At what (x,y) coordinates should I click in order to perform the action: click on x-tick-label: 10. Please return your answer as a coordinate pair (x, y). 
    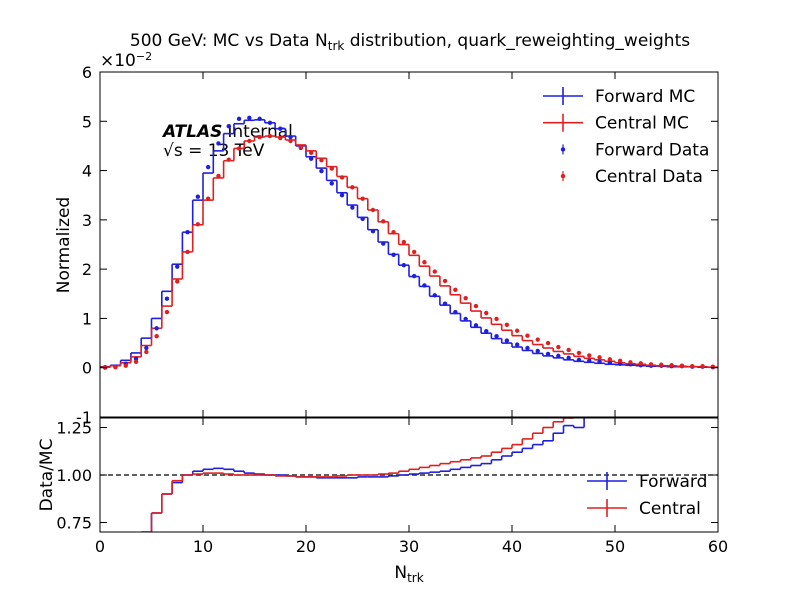
    Looking at the image, I should click on (203, 546).